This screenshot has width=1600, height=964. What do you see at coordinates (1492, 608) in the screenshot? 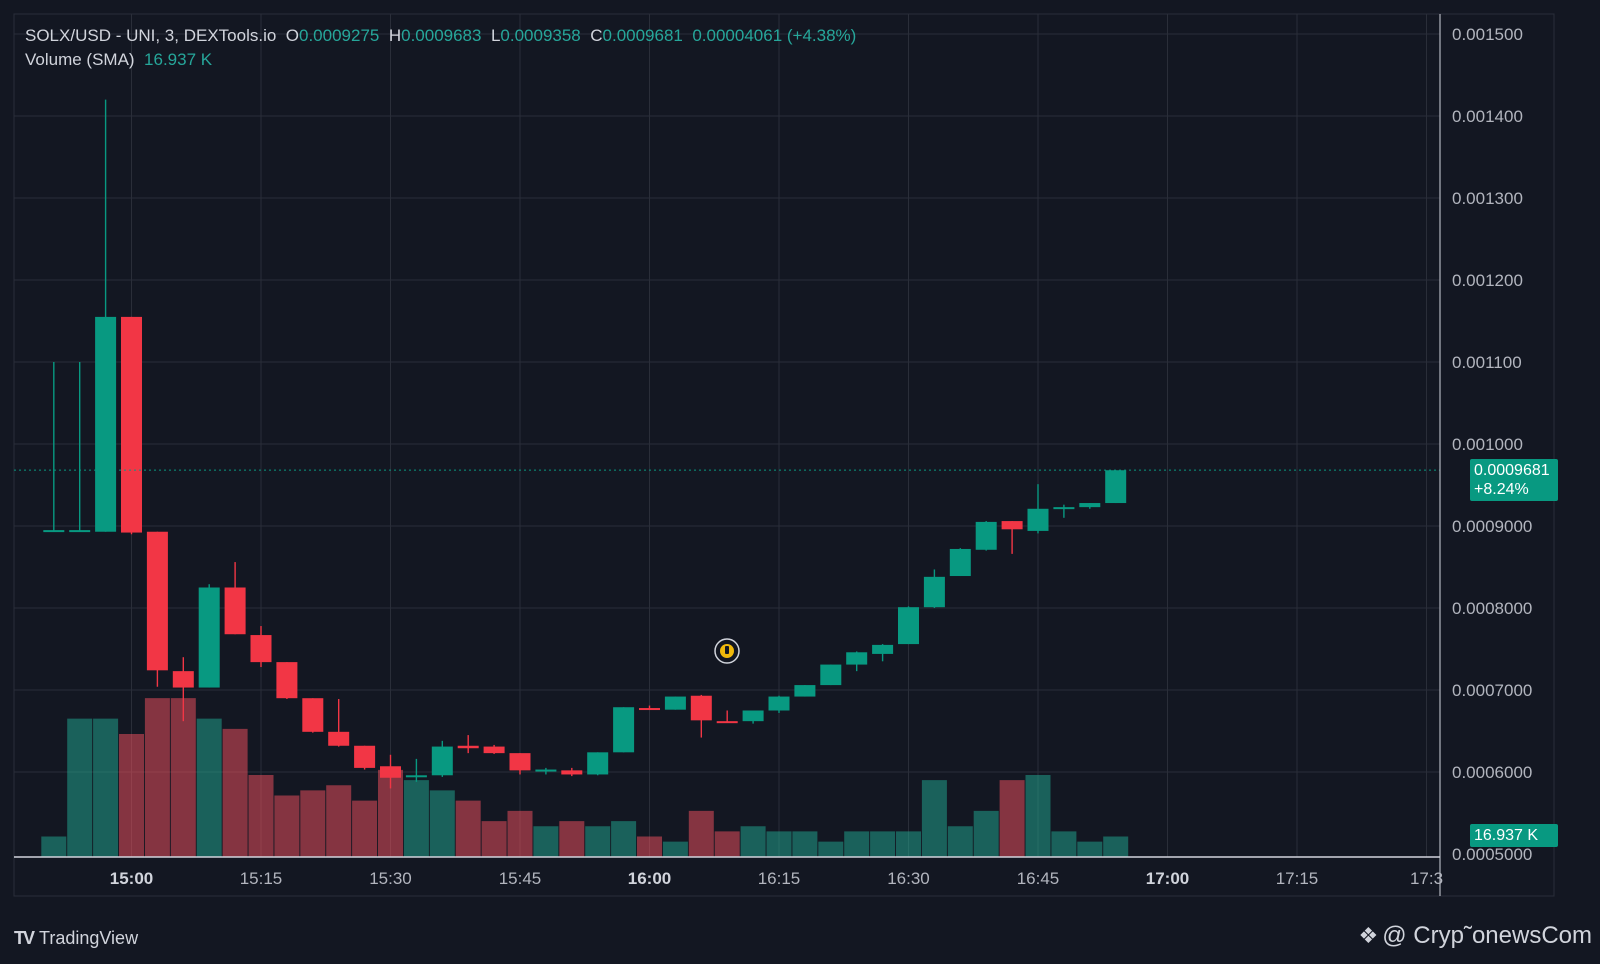
I see `price-tick-label: 0.0008000` at bounding box center [1492, 608].